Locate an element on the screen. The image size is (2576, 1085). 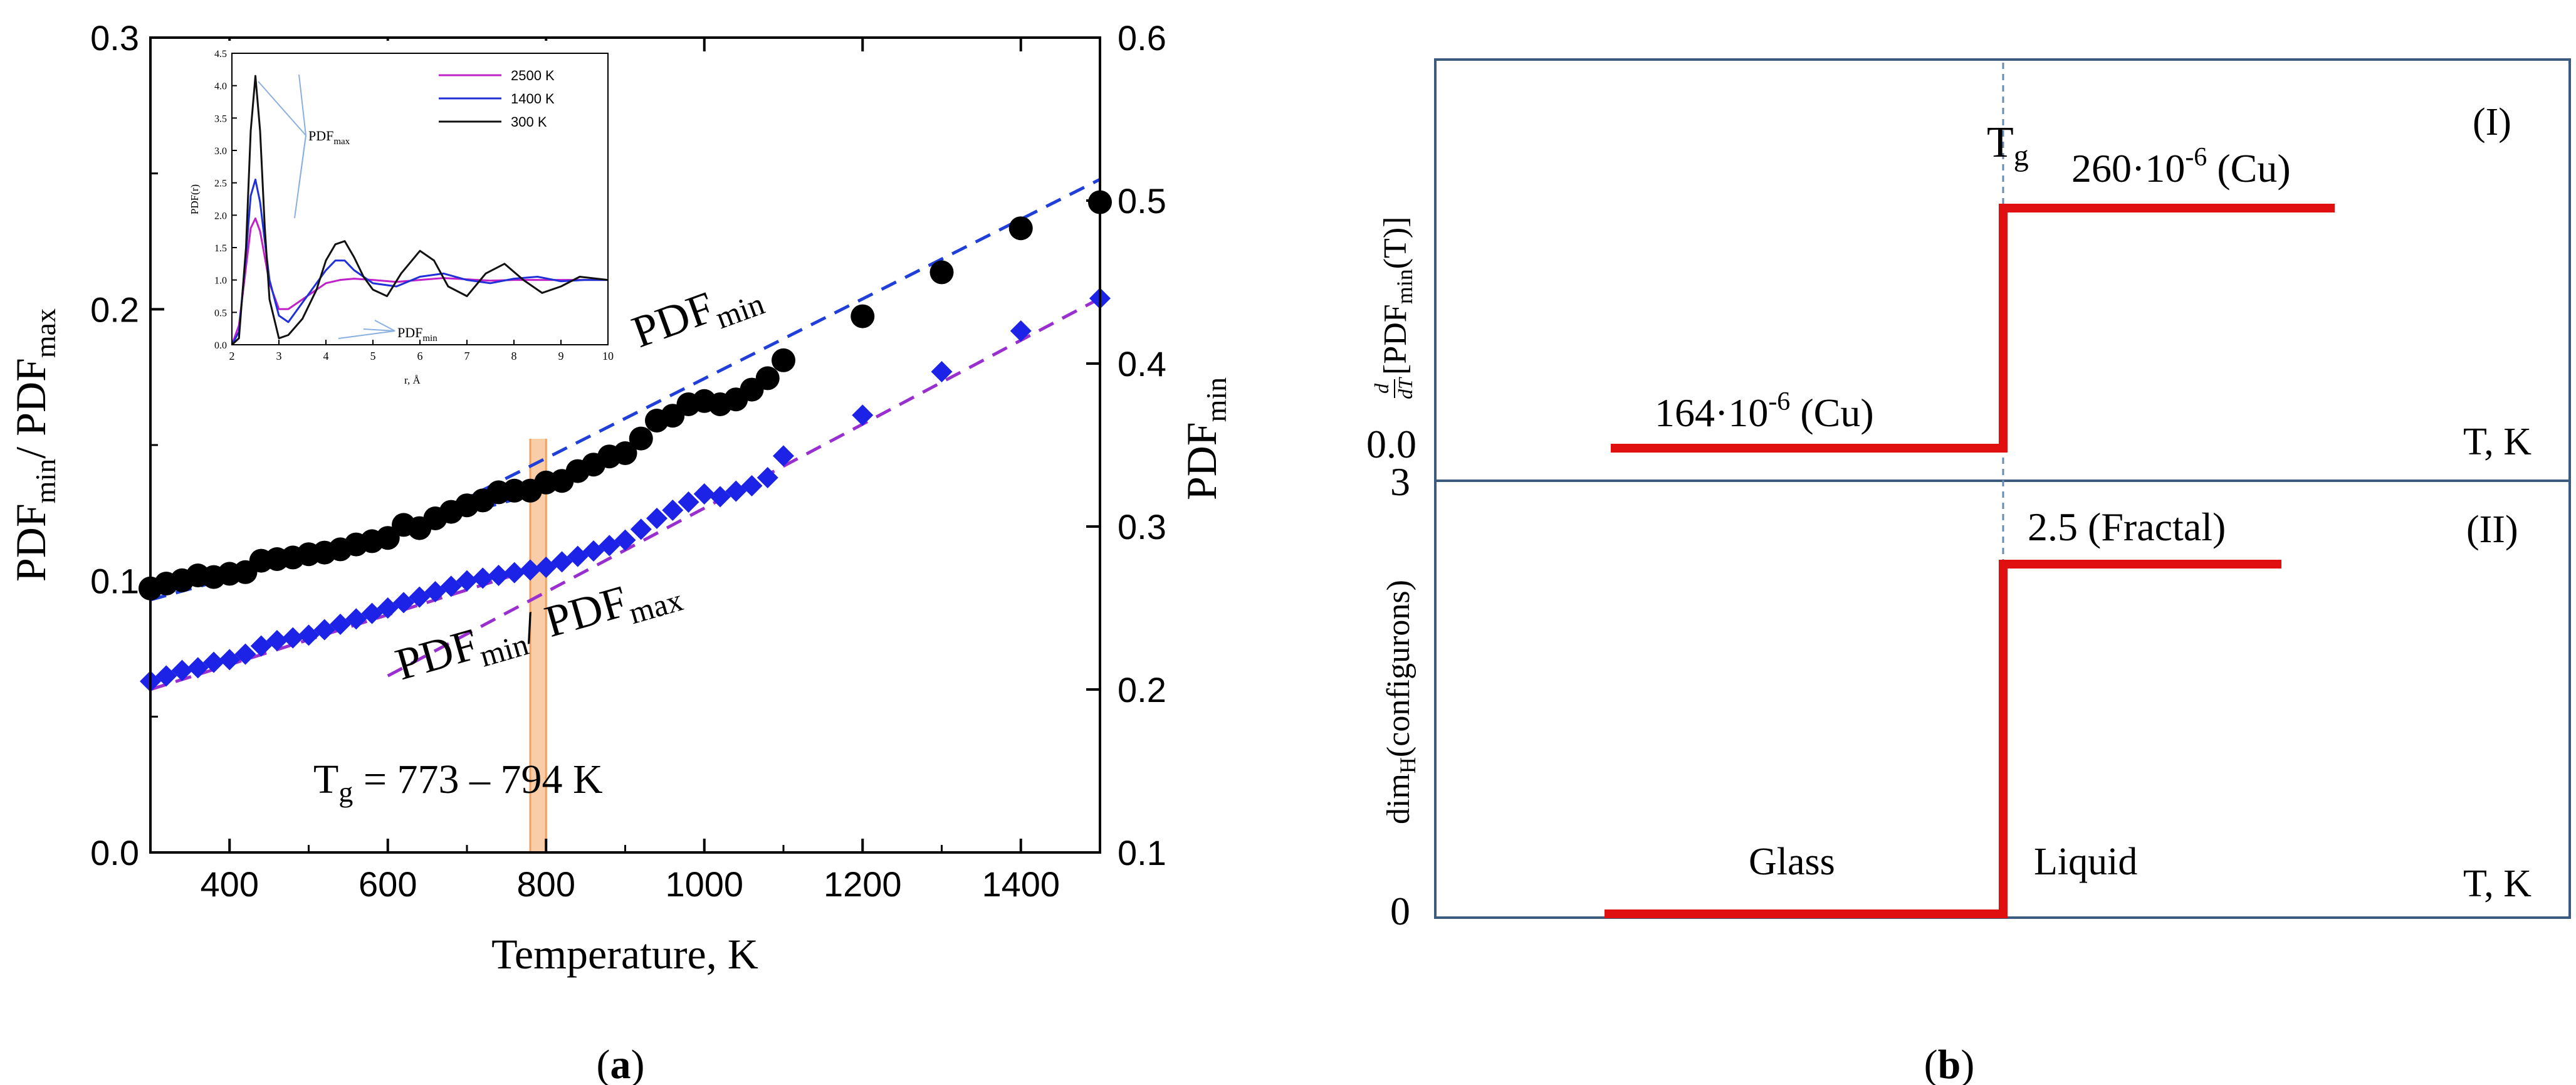
inset-curve is located at coordinates (420, 210).